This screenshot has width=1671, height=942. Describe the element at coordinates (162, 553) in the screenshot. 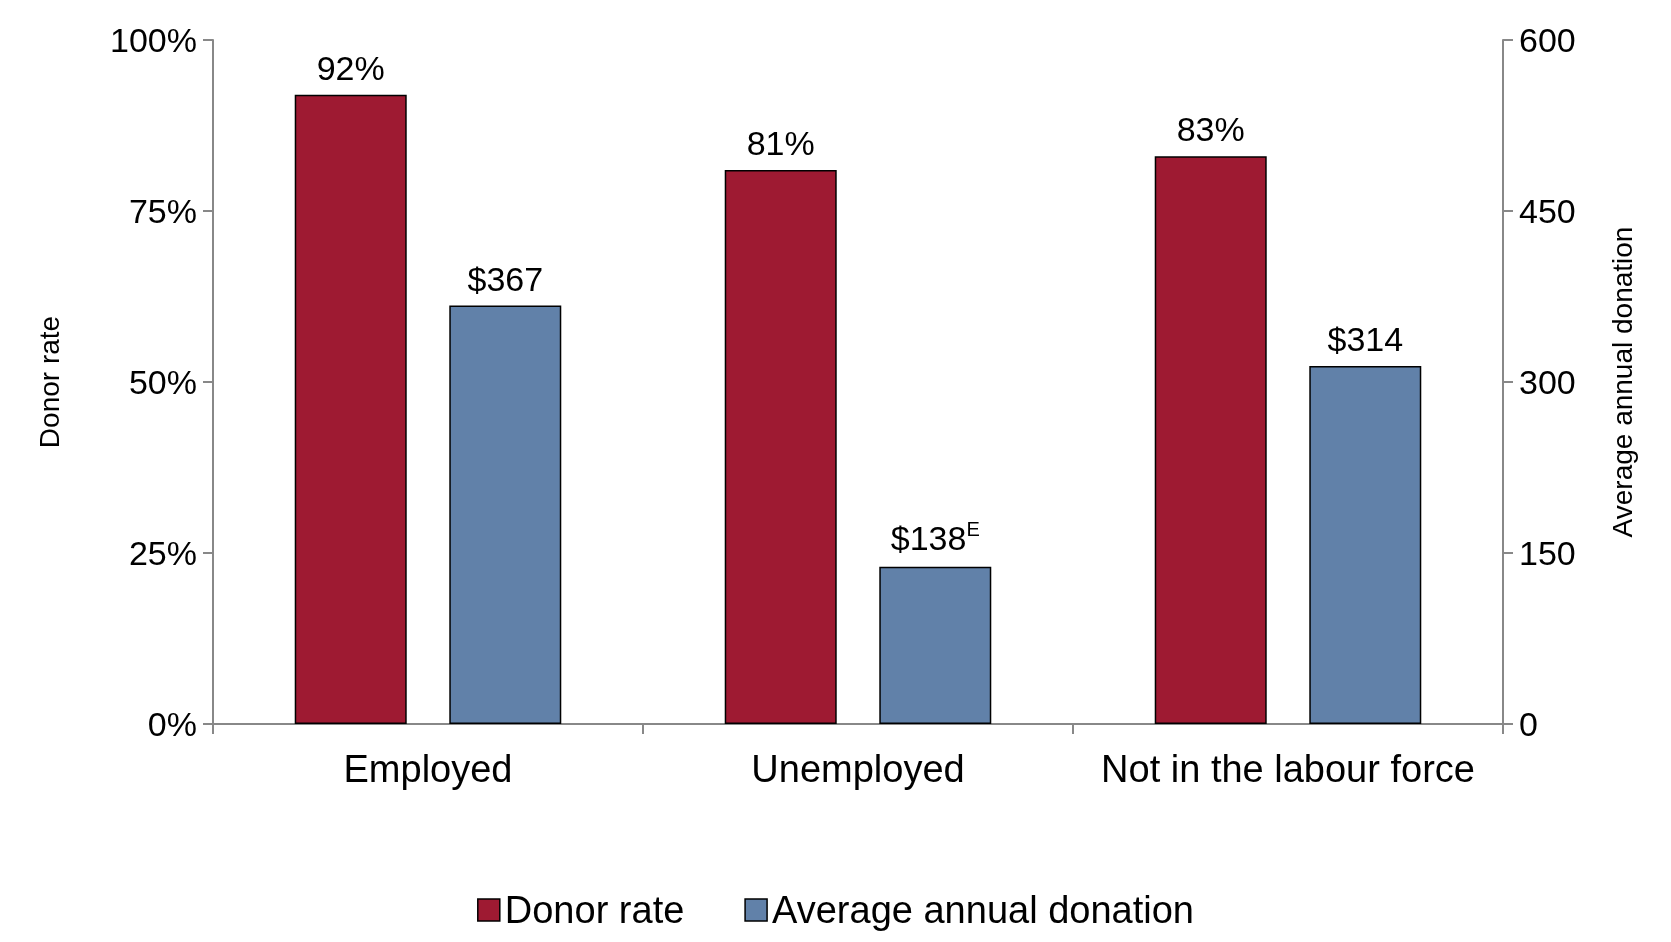

I see `y-tick-label: 25%` at that location.